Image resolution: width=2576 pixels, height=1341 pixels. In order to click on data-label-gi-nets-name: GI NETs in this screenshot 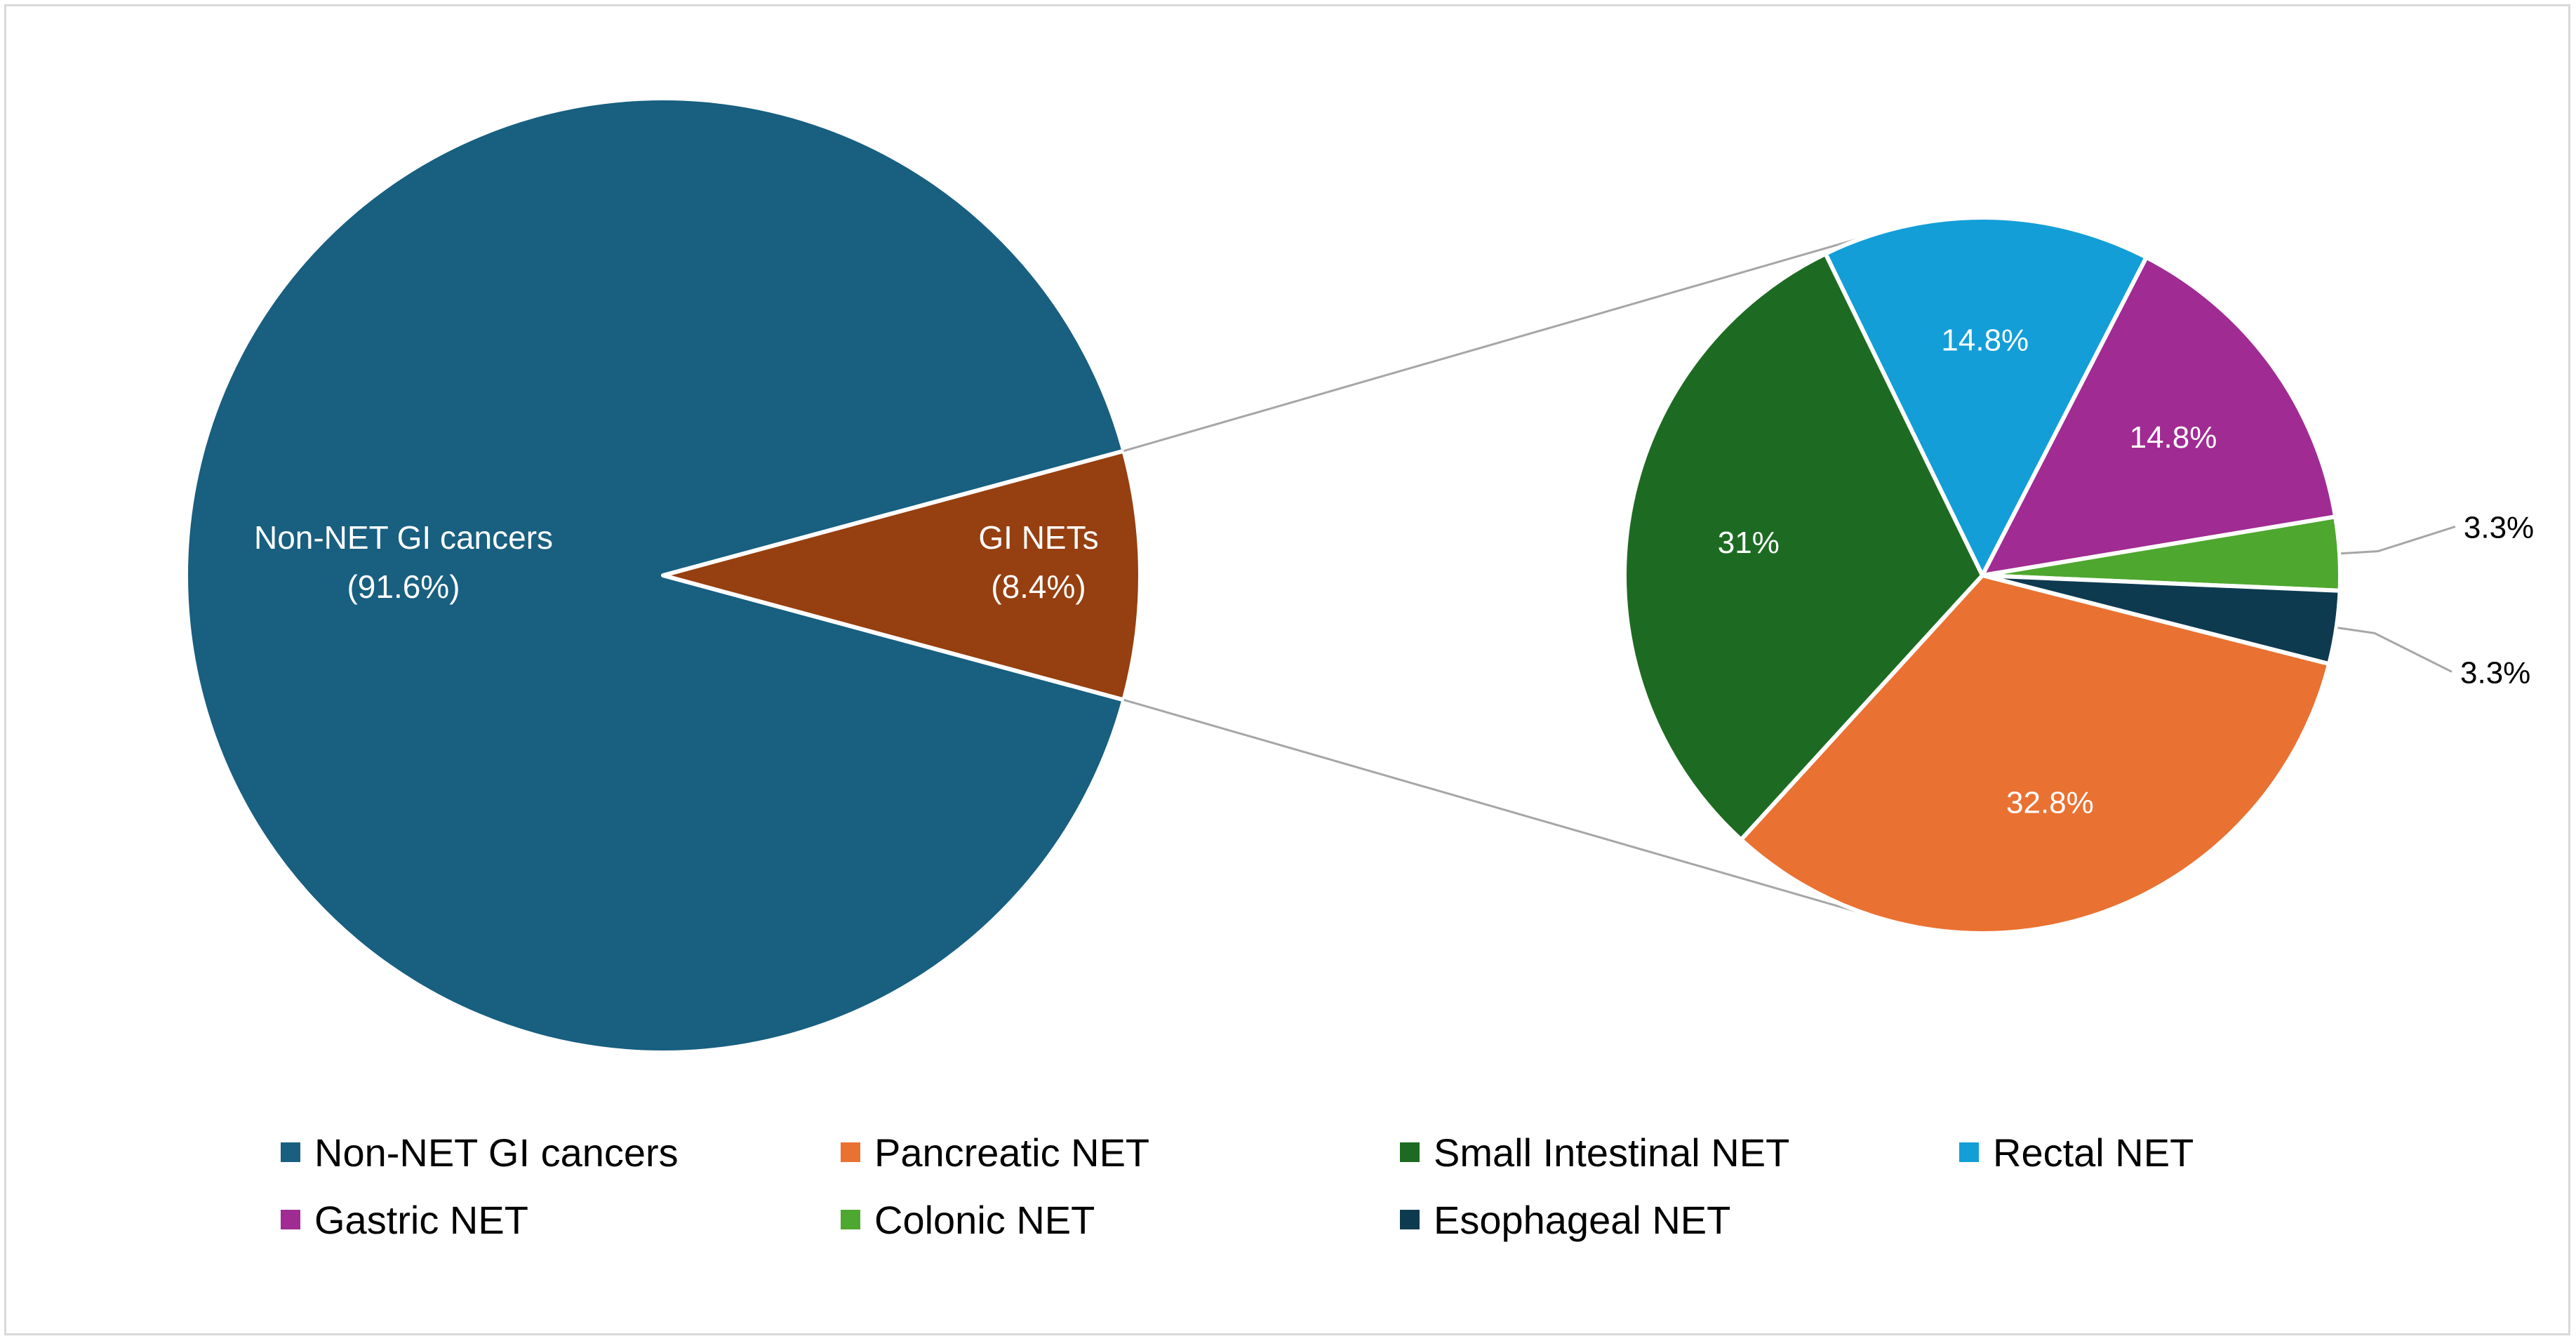, I will do `click(1038, 538)`.